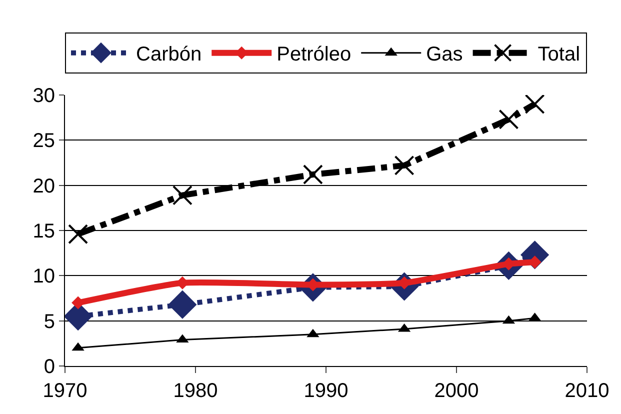 This screenshot has width=621, height=414. Describe the element at coordinates (587, 391) in the screenshot. I see `x-tick-label: 2010` at that location.